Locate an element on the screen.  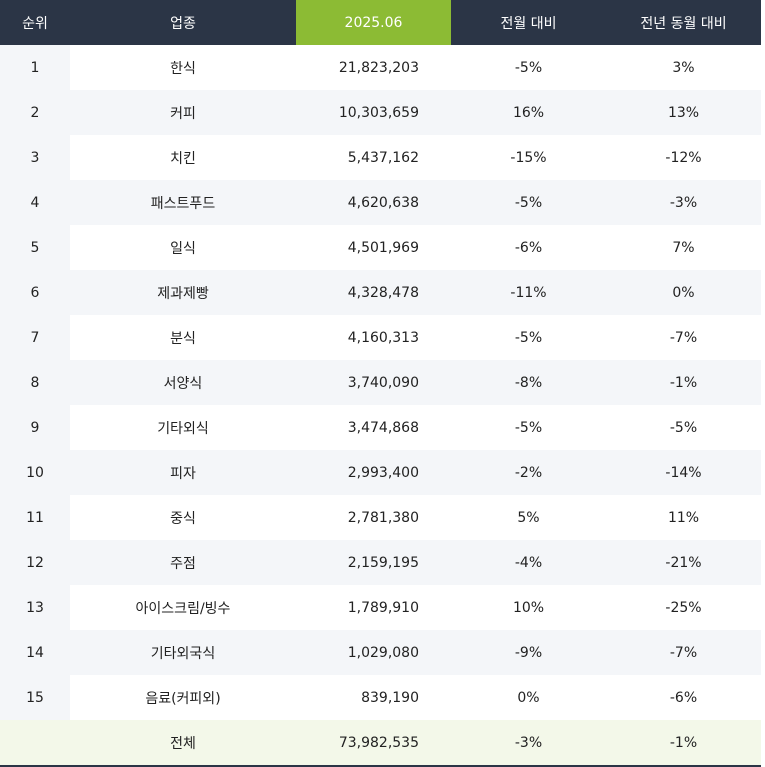
table-row: 7 분식 4,160,313 -5% -7% is located at coordinates (380, 337).